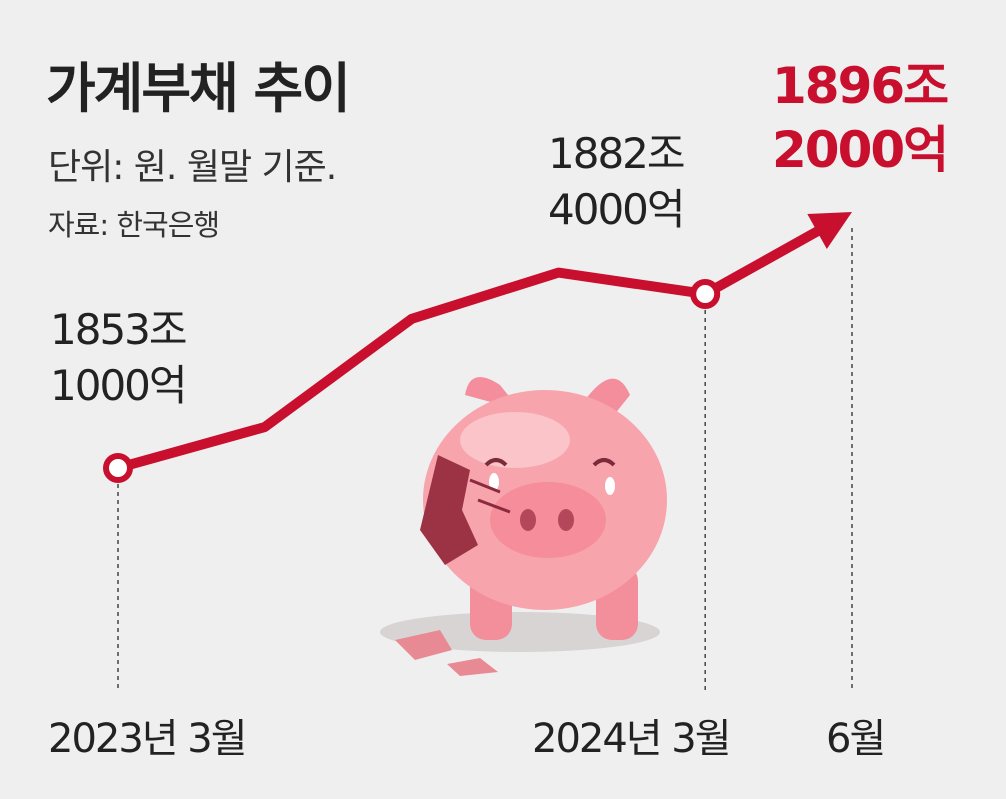  I want to click on x-tick-label: 6월, so click(856, 739).